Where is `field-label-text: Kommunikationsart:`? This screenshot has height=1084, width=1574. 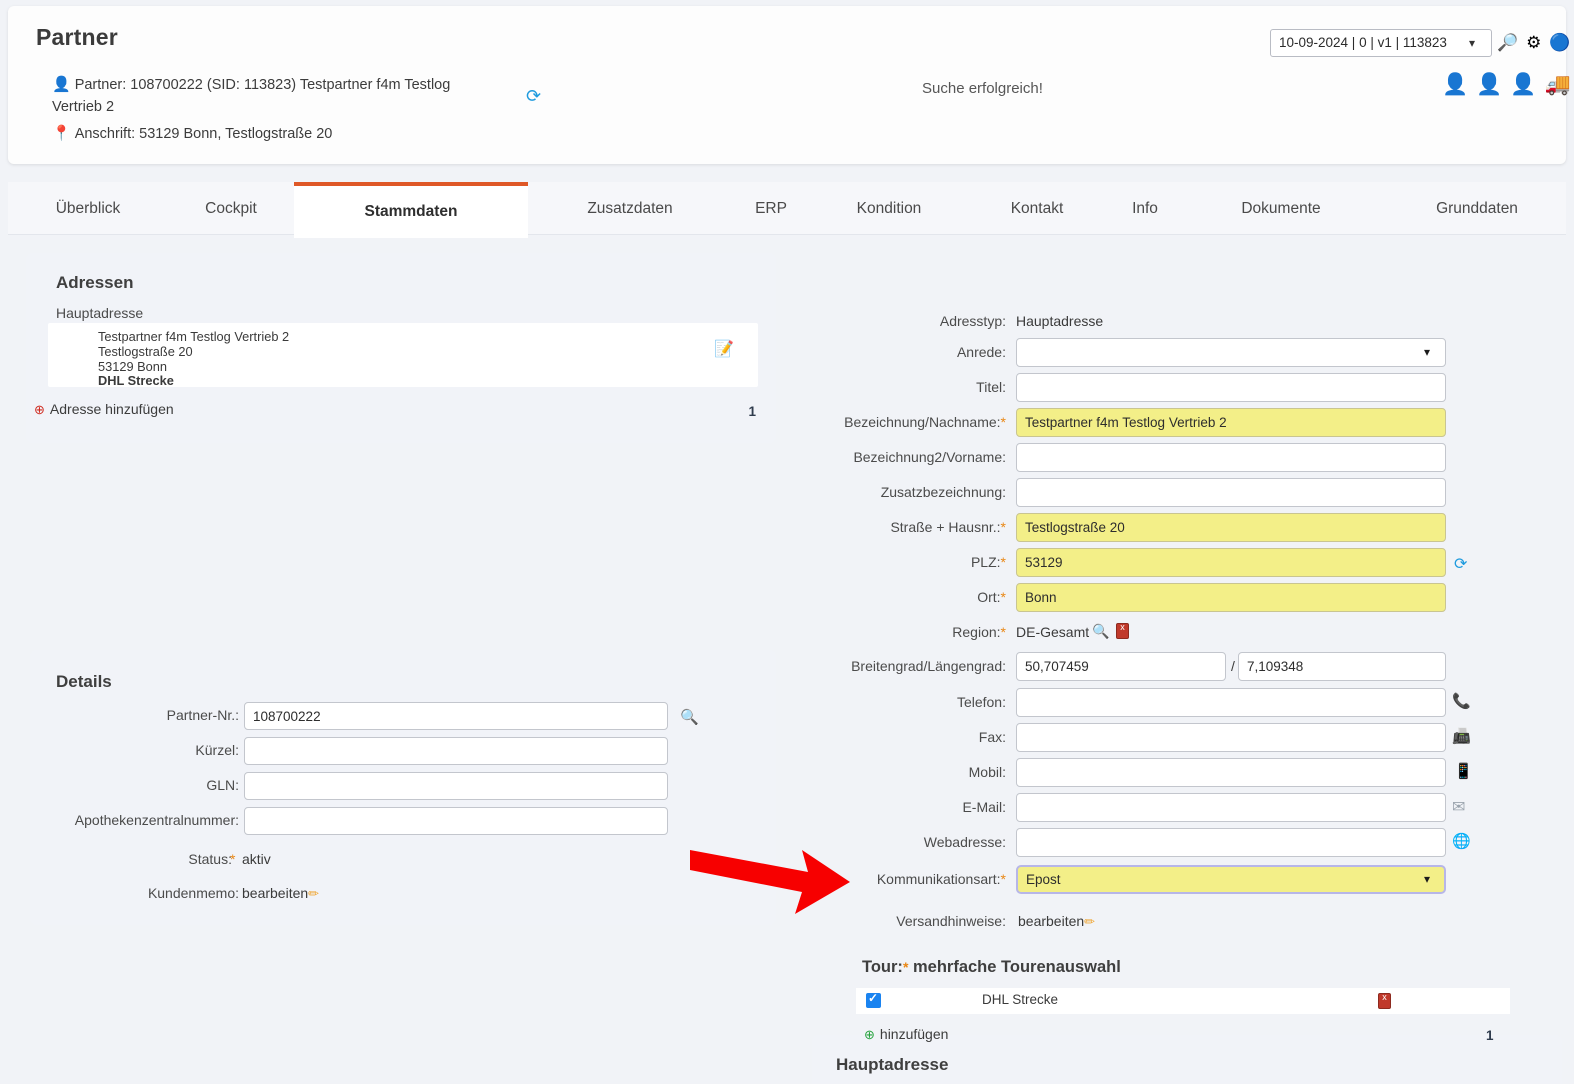
field-label-text: Kommunikationsart: is located at coordinates (938, 879).